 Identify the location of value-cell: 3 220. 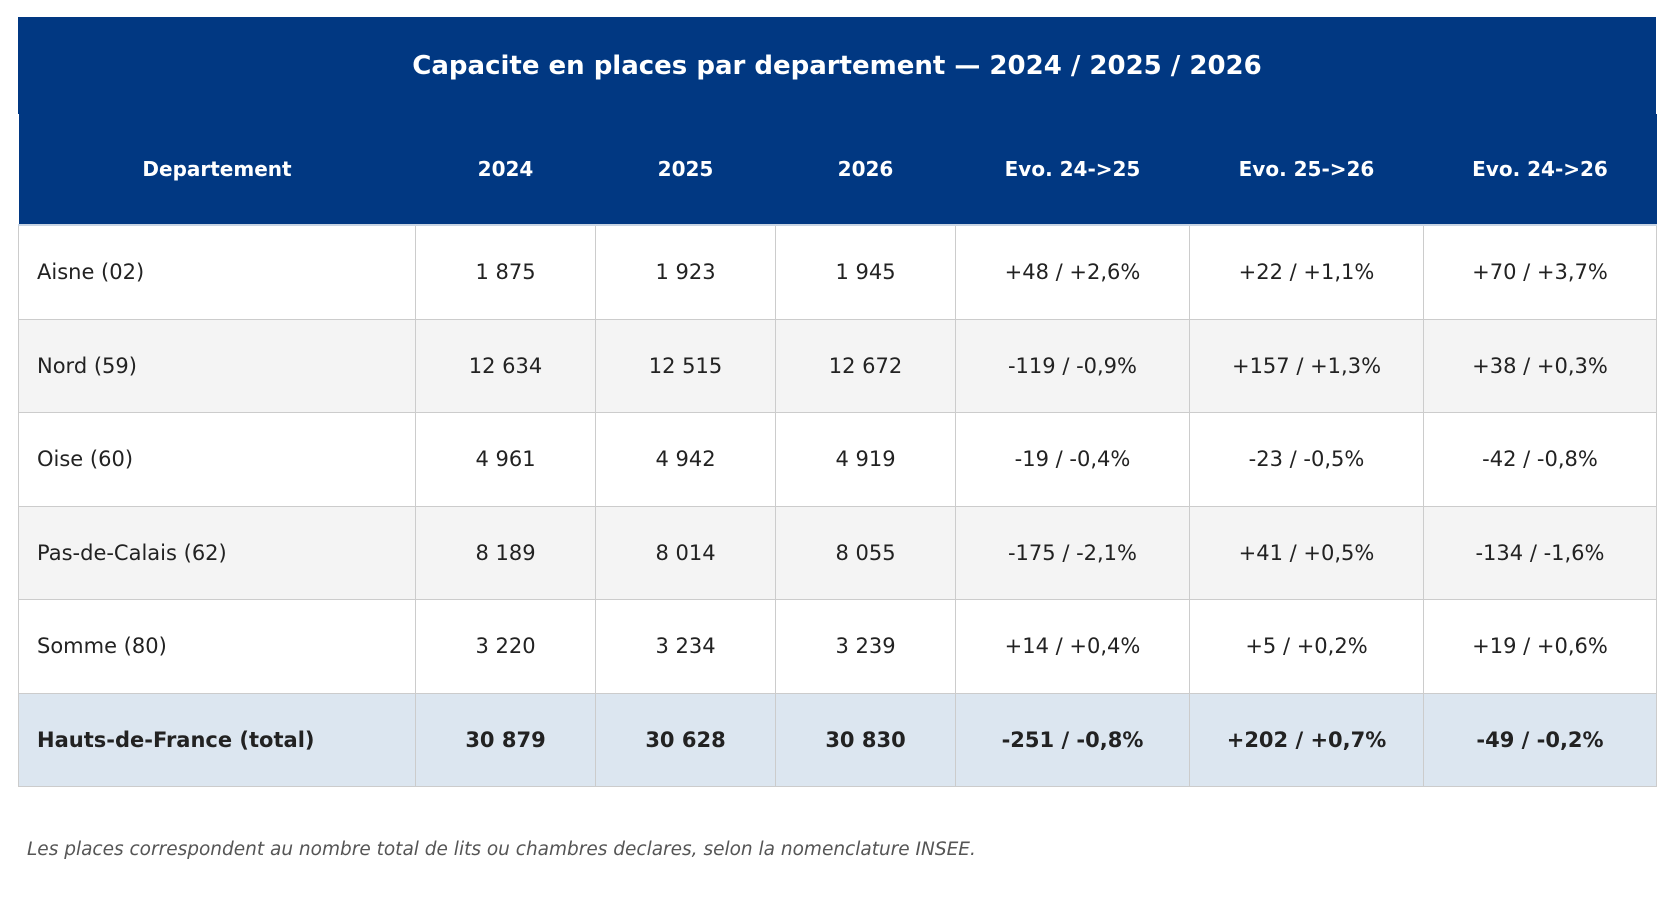
(505, 646).